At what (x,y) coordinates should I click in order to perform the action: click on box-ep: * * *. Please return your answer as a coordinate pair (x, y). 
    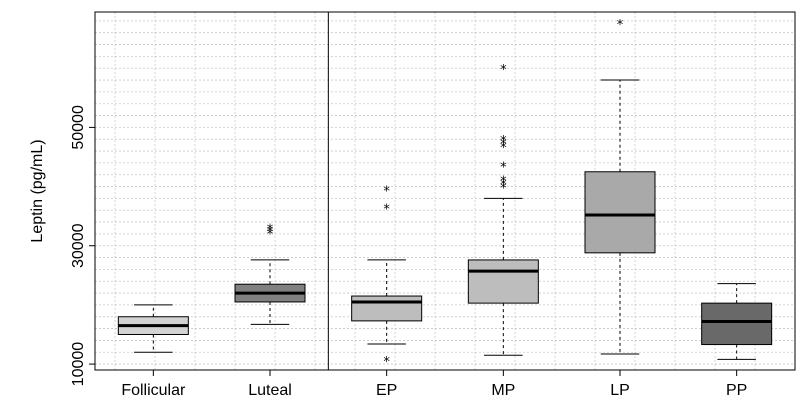
    Looking at the image, I should click on (387, 277).